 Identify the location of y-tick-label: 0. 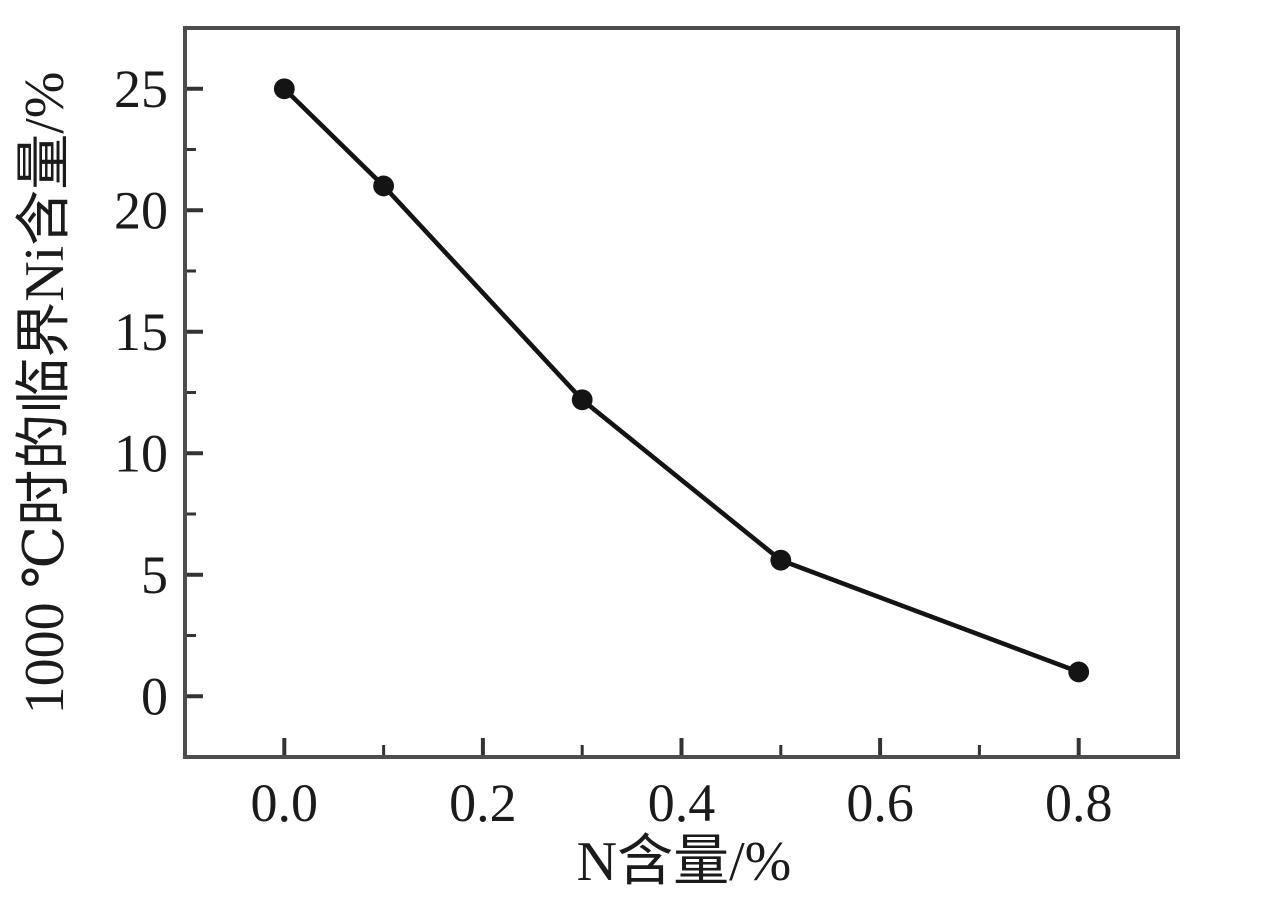
(154, 696).